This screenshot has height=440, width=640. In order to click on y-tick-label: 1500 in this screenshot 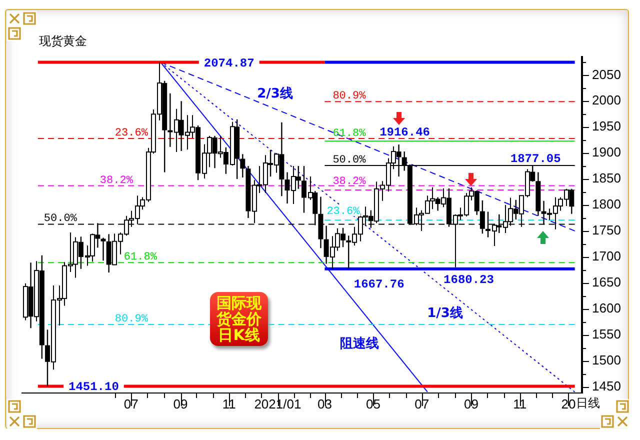, I will do `click(606, 360)`.